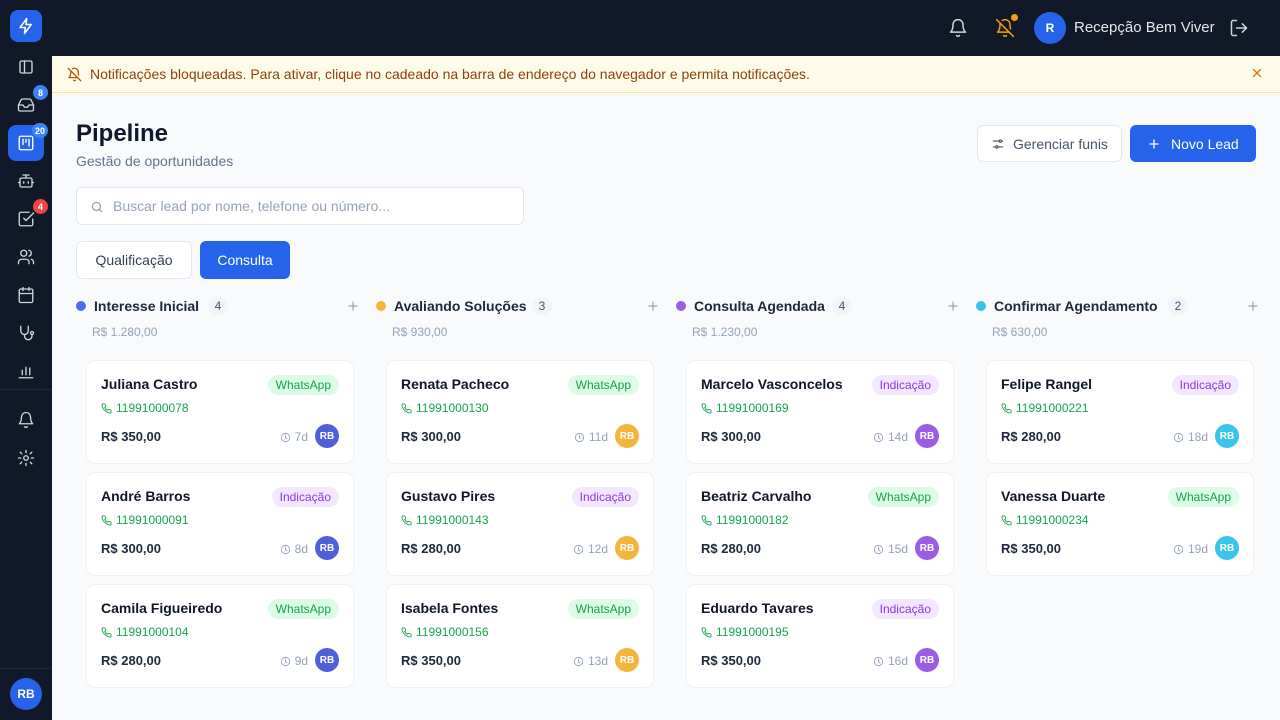 The height and width of the screenshot is (720, 1280). Describe the element at coordinates (162, 608) in the screenshot. I see `lead-name: Camila Figueiredo` at that location.